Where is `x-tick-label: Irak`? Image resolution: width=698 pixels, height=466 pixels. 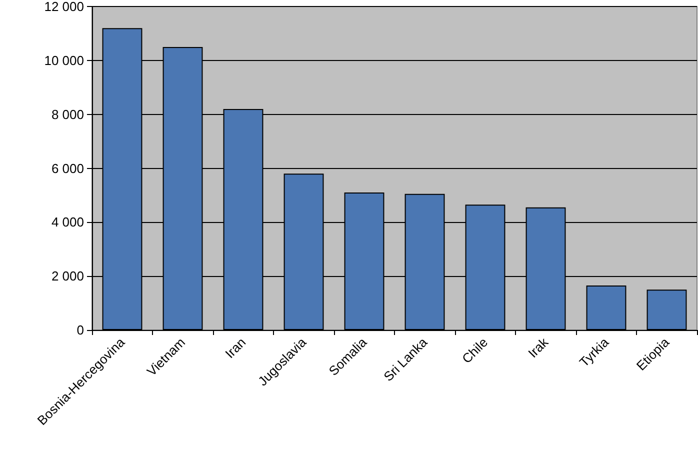 x-tick-label: Irak is located at coordinates (538, 347).